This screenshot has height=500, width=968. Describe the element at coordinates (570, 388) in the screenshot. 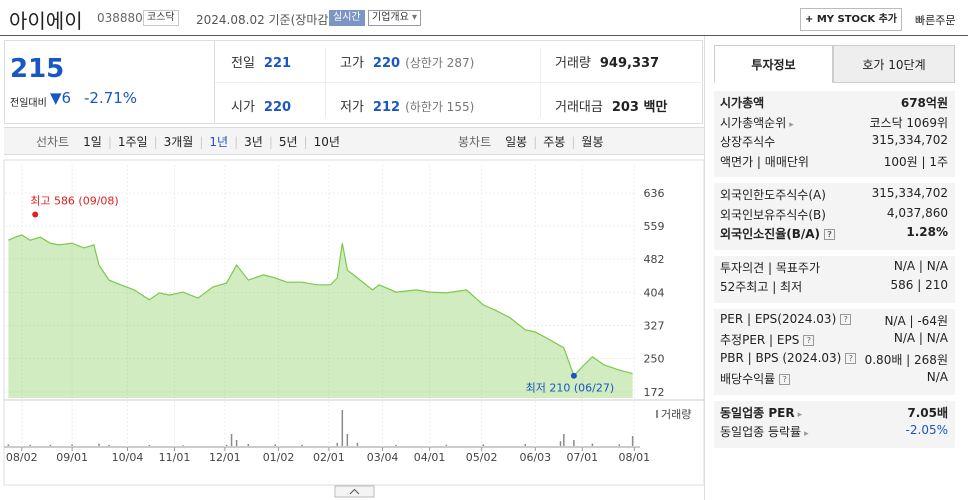

I see `annotation-label: 최저 210 (06/27)` at that location.